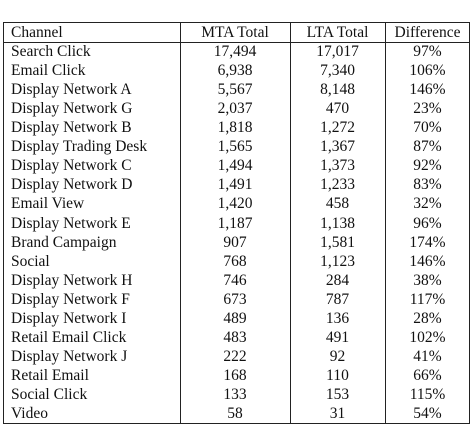  Describe the element at coordinates (337, 185) in the screenshot. I see `value-cell: 1,233` at that location.